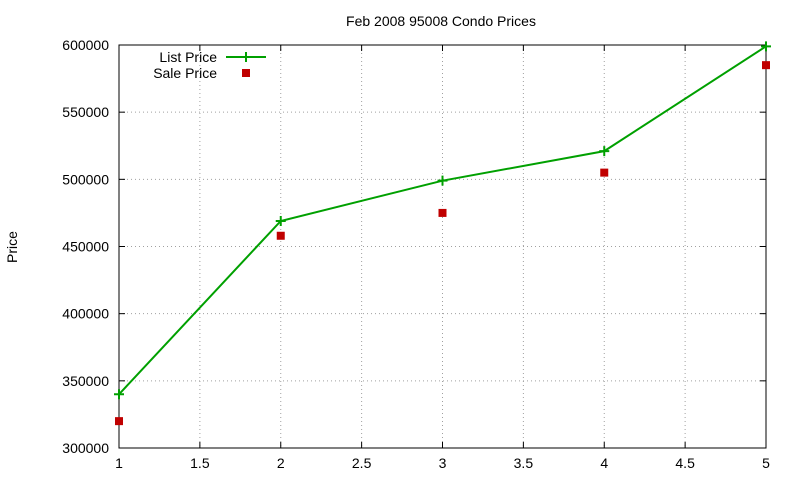 Image resolution: width=800 pixels, height=485 pixels. I want to click on y-tick-label: 600000, so click(85, 45).